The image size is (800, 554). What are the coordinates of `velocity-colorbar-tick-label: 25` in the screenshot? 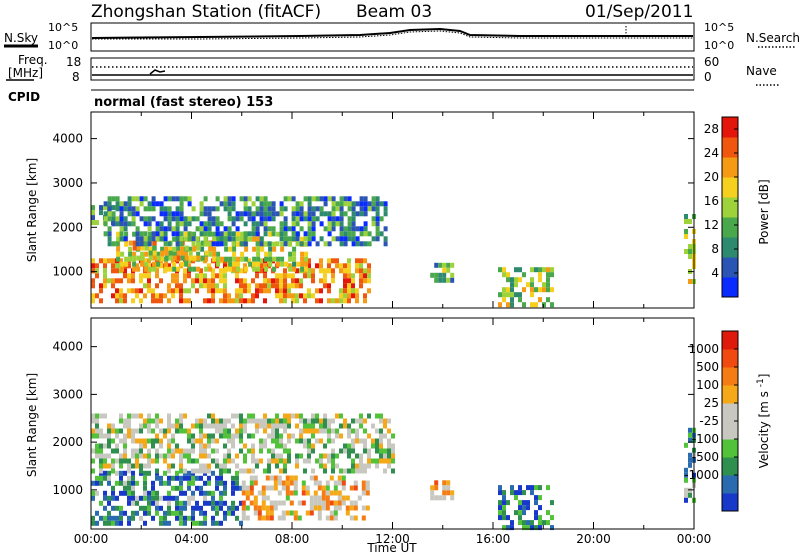 It's located at (711, 403).